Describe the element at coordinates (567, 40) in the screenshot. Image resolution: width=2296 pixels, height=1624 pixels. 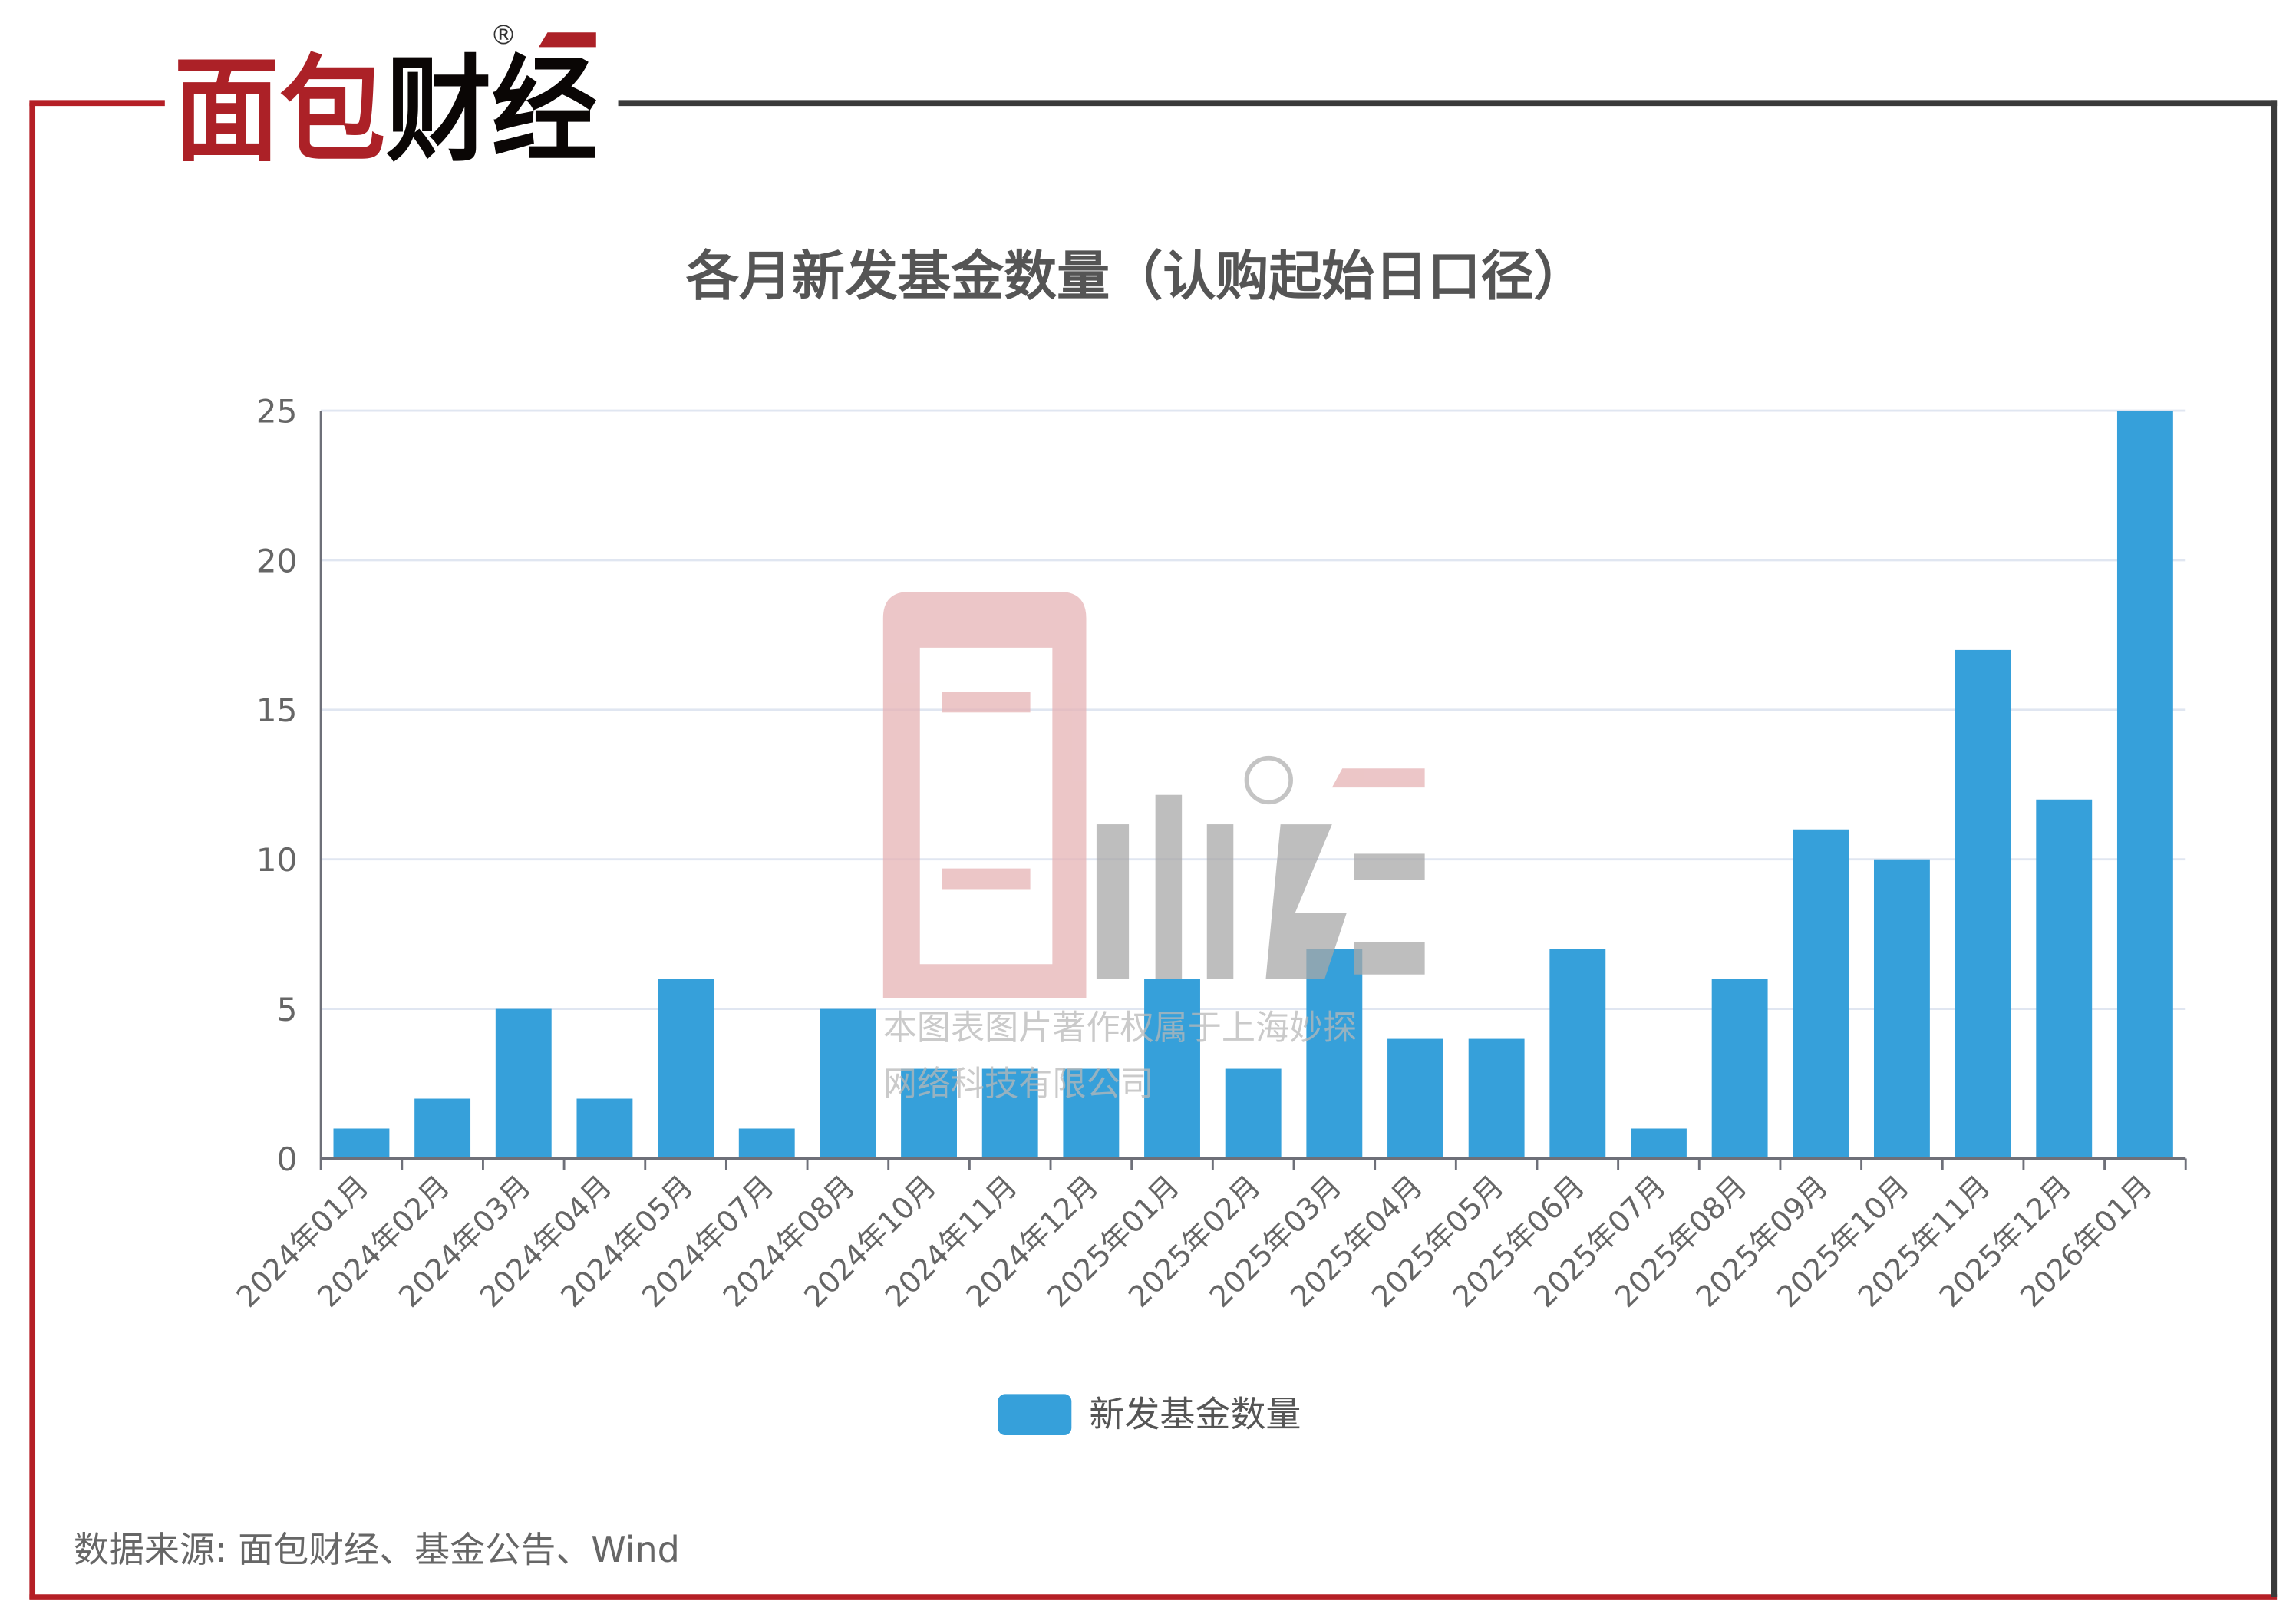
I see `logo-accent` at that location.